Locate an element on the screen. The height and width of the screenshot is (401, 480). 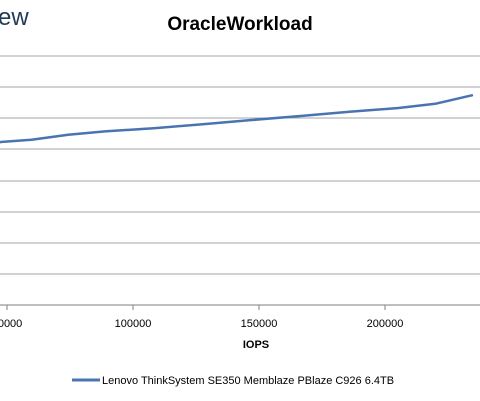
chart-title: OracleWorkload is located at coordinates (240, 25).